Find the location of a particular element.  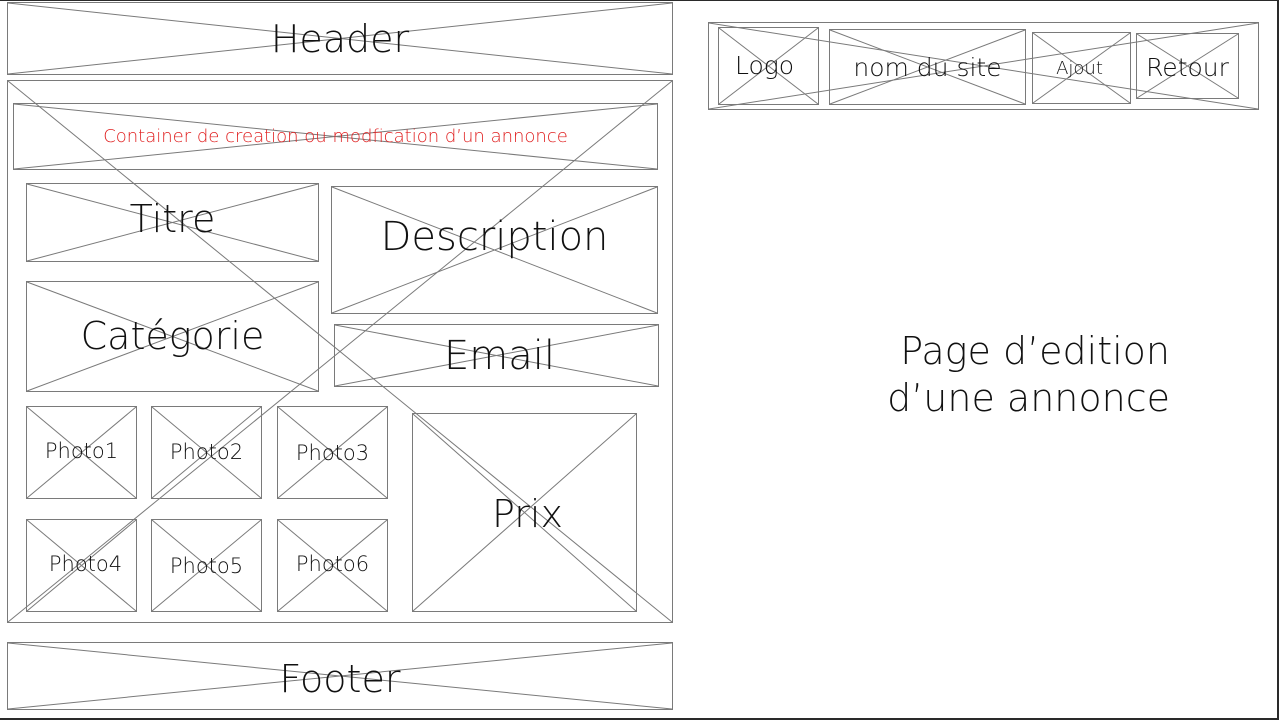

header-label: Header is located at coordinates (340, 38).